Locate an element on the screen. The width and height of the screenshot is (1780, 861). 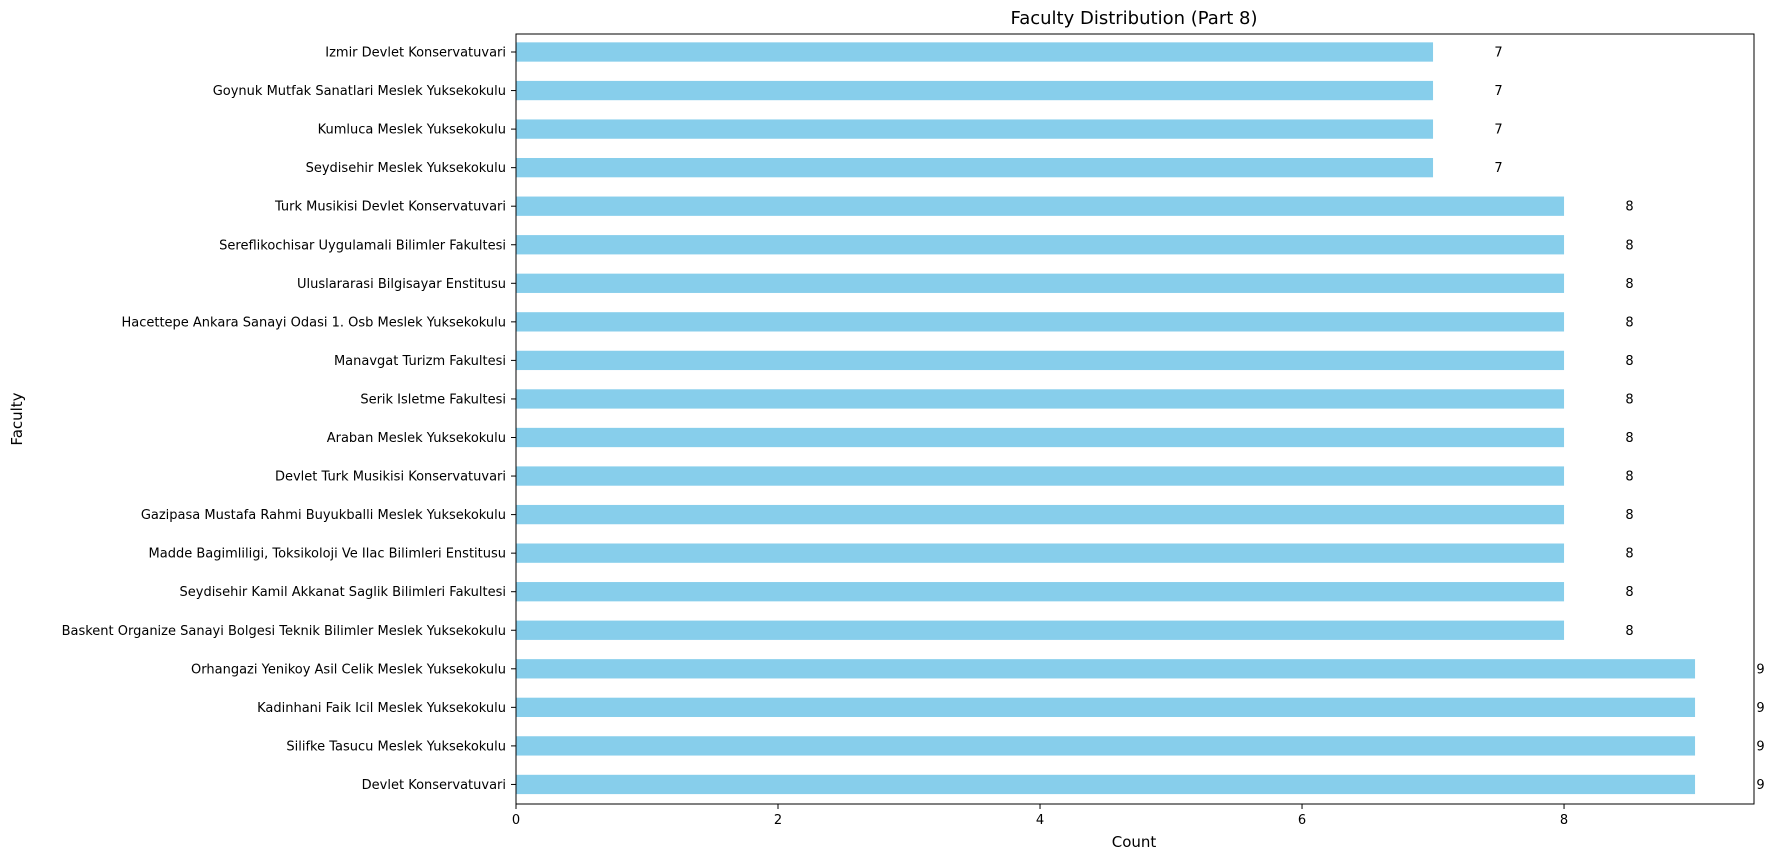
x-tick-label: 0 is located at coordinates (516, 820).